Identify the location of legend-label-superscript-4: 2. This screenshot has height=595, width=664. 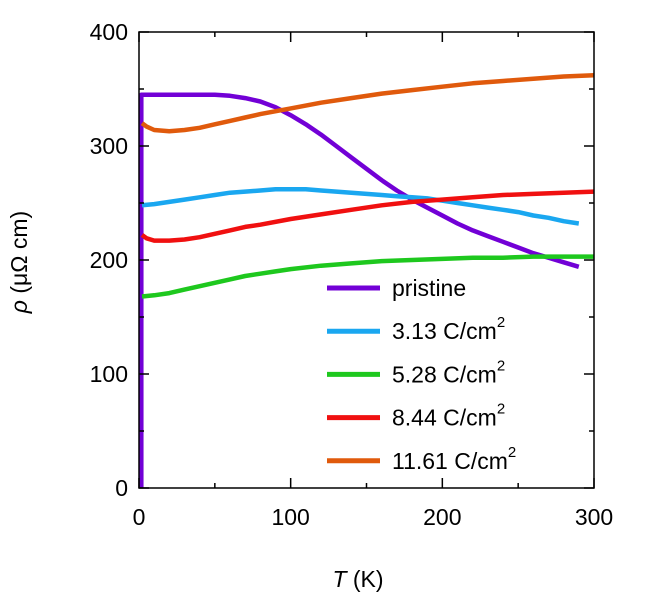
(512, 452).